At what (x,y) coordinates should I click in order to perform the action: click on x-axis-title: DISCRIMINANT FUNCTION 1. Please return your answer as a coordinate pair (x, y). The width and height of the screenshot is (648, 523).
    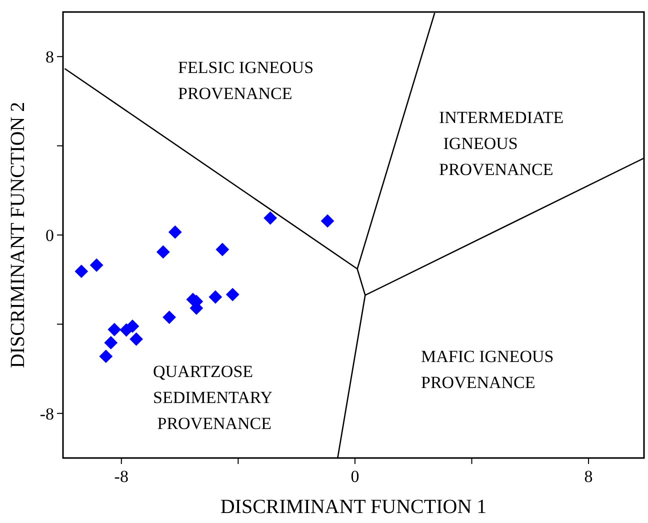
    Looking at the image, I should click on (353, 507).